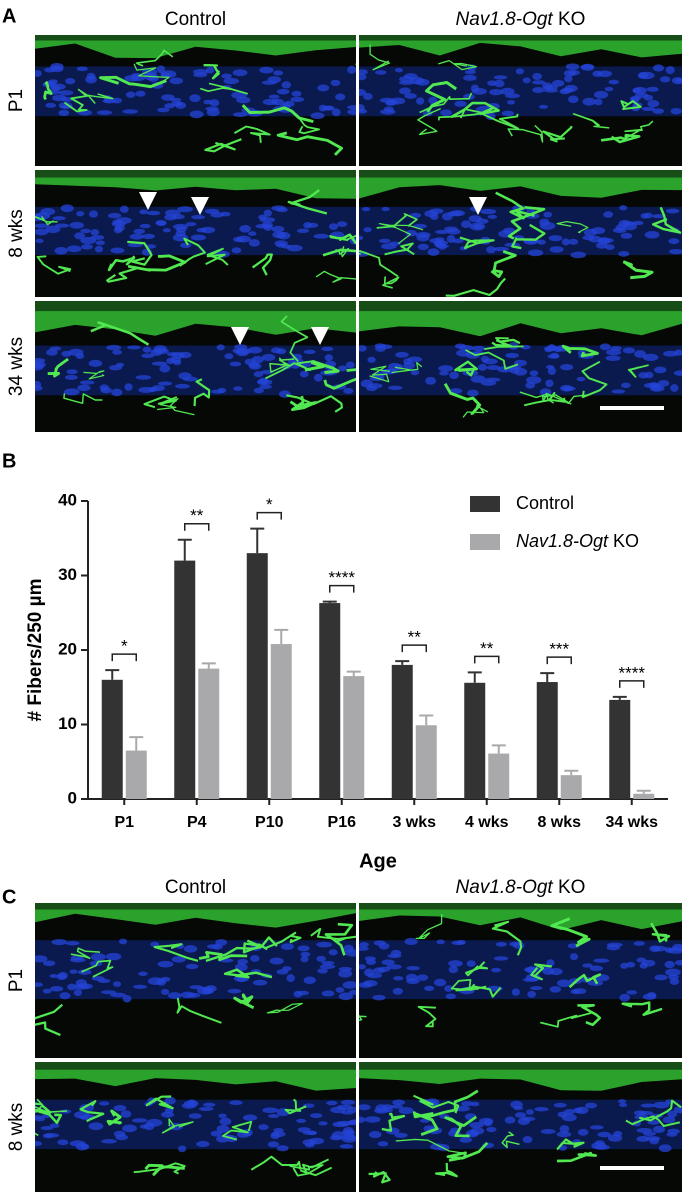 The image size is (682, 1192). What do you see at coordinates (240, 336) in the screenshot?
I see `arrowhead` at bounding box center [240, 336].